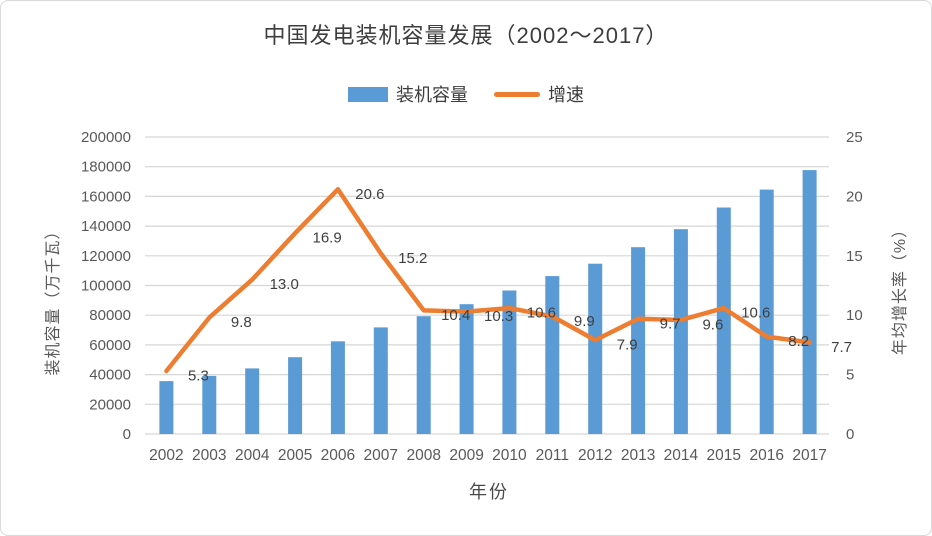  Describe the element at coordinates (854, 137) in the screenshot. I see `right-axis-tick-label: 25` at that location.